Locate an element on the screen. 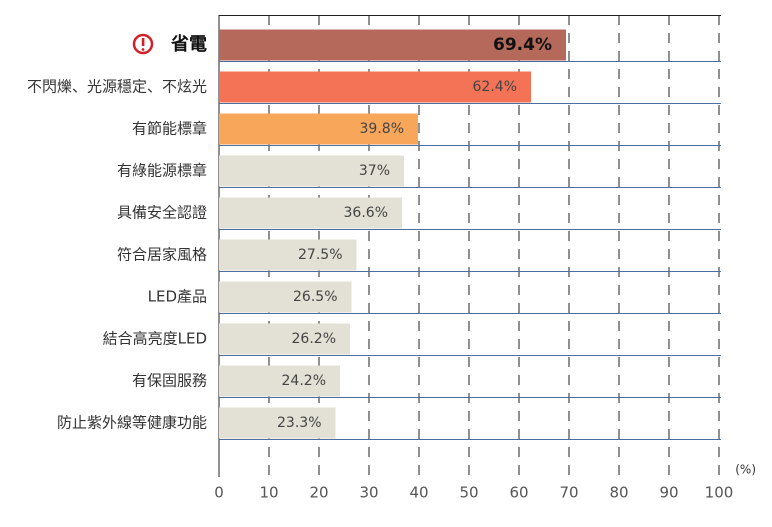  alert-icon is located at coordinates (143, 44).